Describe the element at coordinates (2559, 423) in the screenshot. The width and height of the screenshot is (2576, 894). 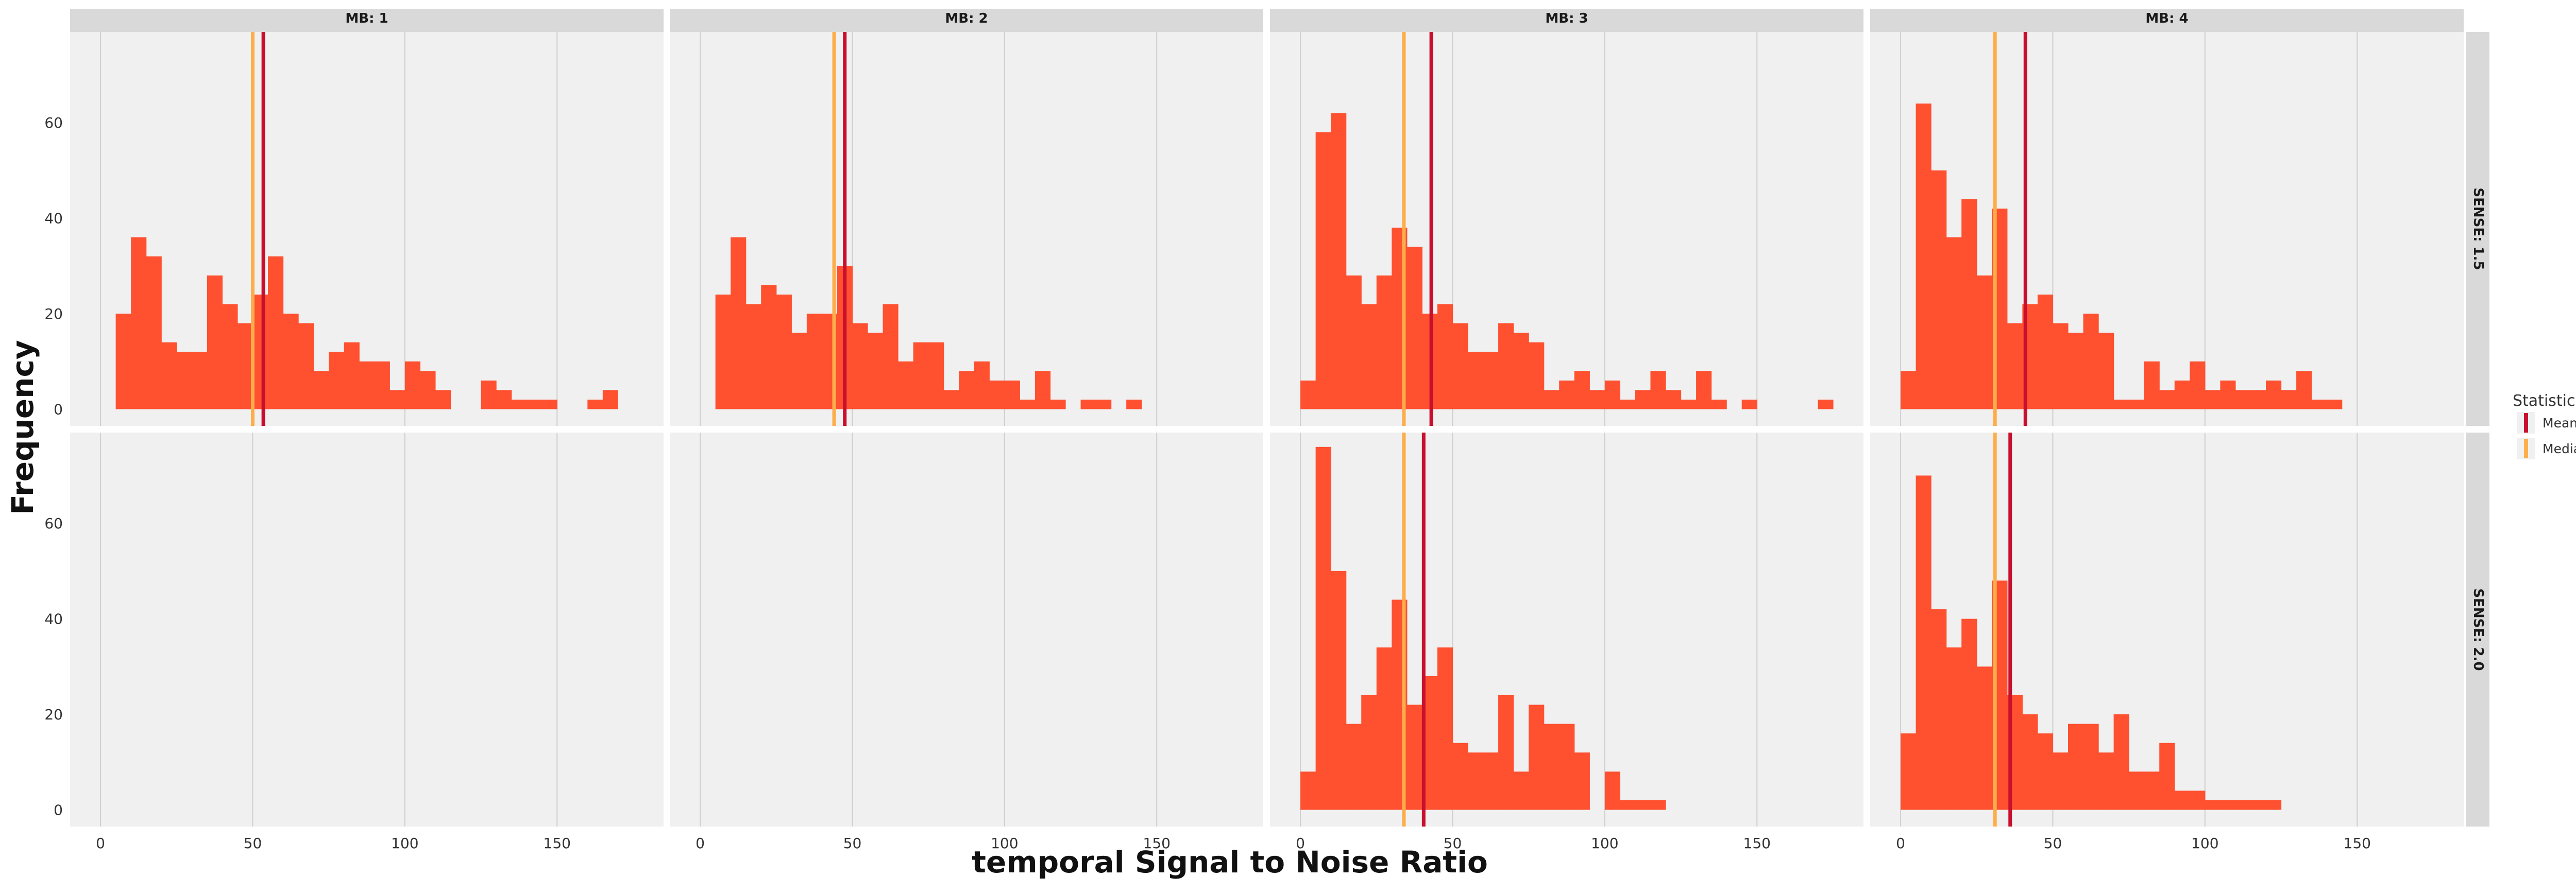
I see `legend-label: Mean` at that location.